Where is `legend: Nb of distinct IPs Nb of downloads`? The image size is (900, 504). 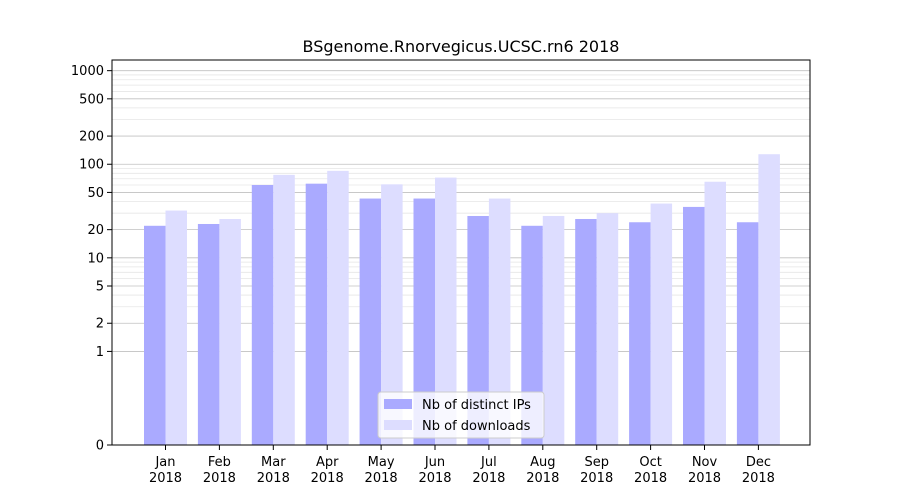
legend: Nb of distinct IPs Nb of downloads is located at coordinates (461, 415).